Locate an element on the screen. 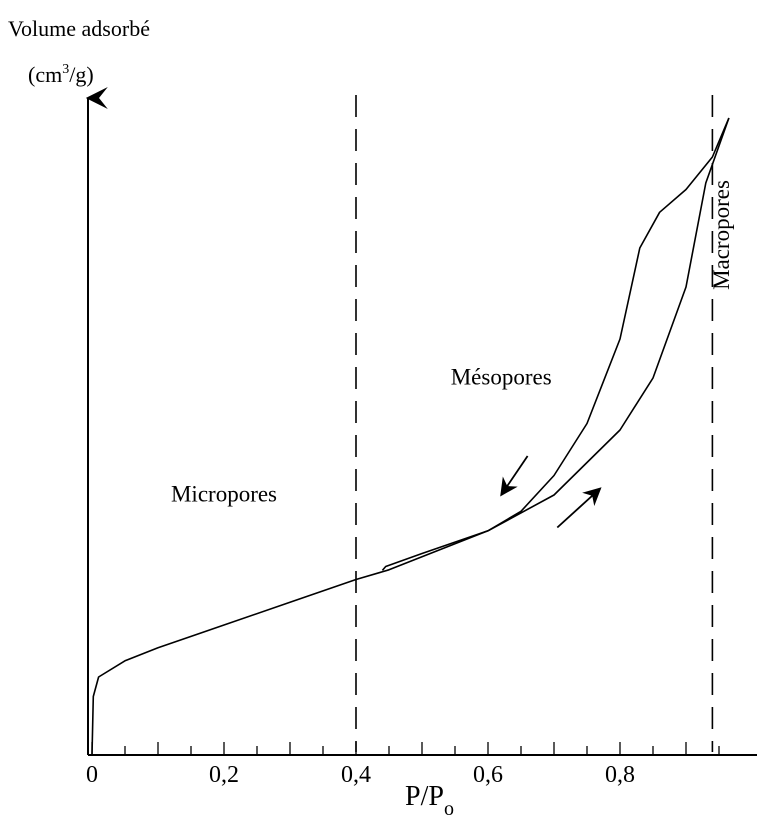 The height and width of the screenshot is (826, 764). y-axis-unit: (cm3/g) is located at coordinates (61, 74).